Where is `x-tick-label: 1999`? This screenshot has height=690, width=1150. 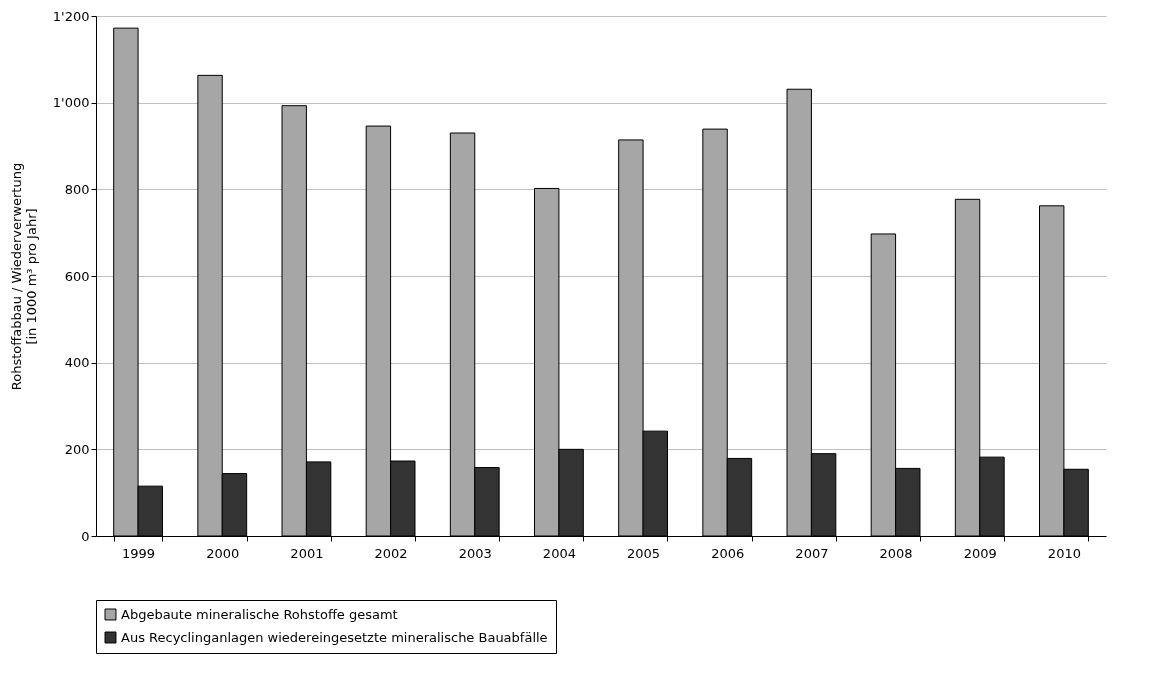 x-tick-label: 1999 is located at coordinates (139, 553).